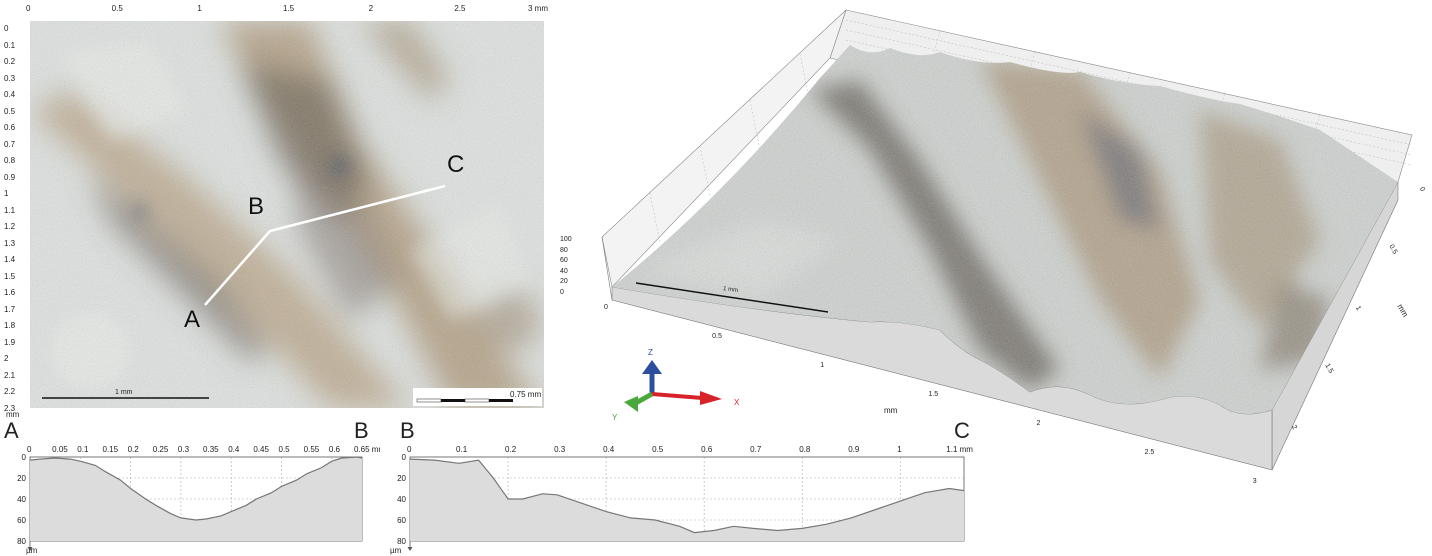 The height and width of the screenshot is (556, 1432). Describe the element at coordinates (737, 402) in the screenshot. I see `axis-label-x: X` at that location.